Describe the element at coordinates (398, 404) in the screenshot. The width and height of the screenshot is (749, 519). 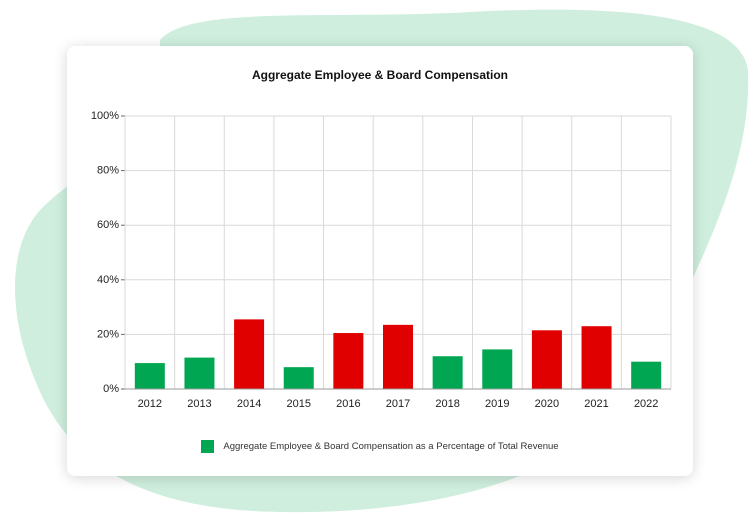
I see `x-tick-label: 2017` at that location.